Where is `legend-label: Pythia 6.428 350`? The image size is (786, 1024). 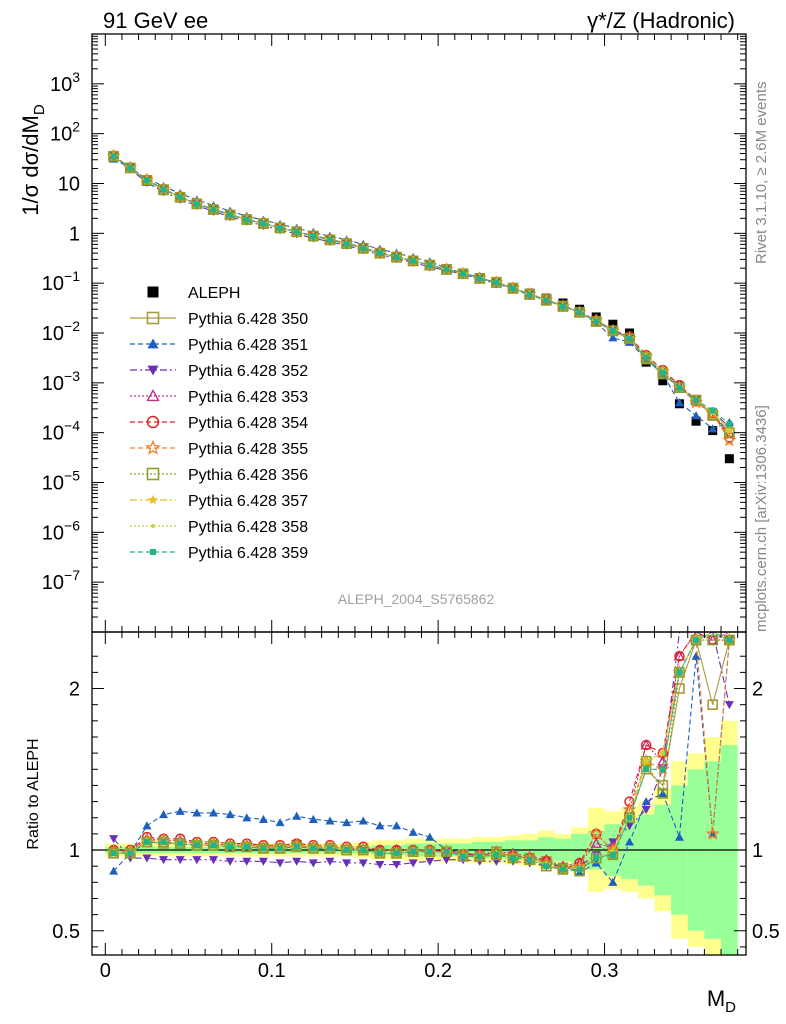 legend-label: Pythia 6.428 350 is located at coordinates (248, 319).